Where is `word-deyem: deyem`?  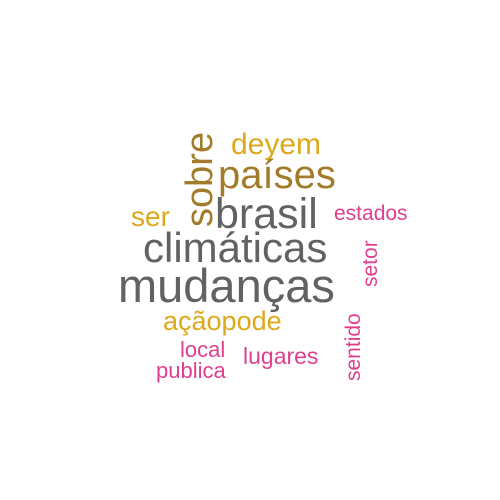
word-deyem: deyem is located at coordinates (276, 144).